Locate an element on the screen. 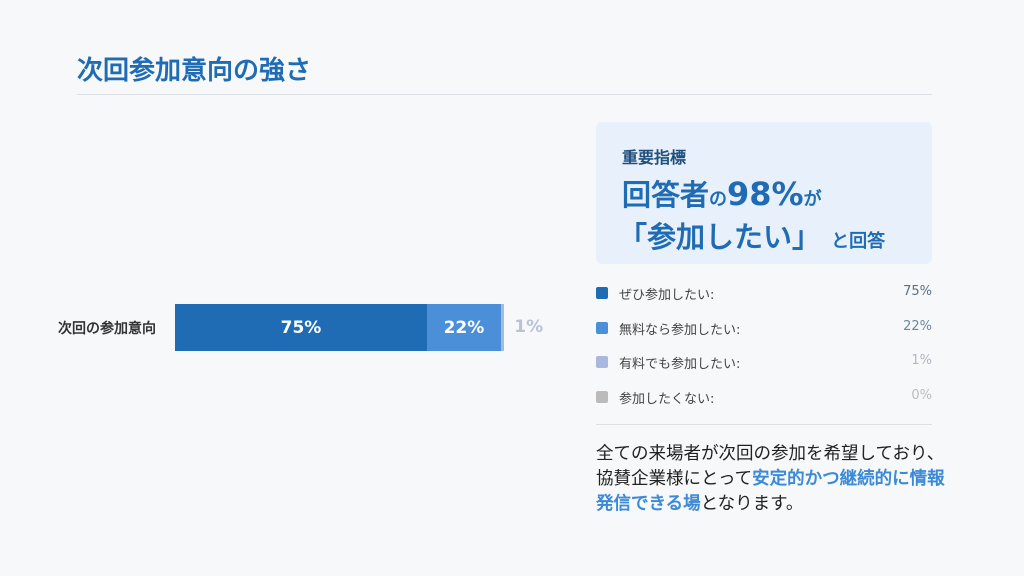 This screenshot has height=576, width=1024. legend-label: 参加したくない: is located at coordinates (667, 399).